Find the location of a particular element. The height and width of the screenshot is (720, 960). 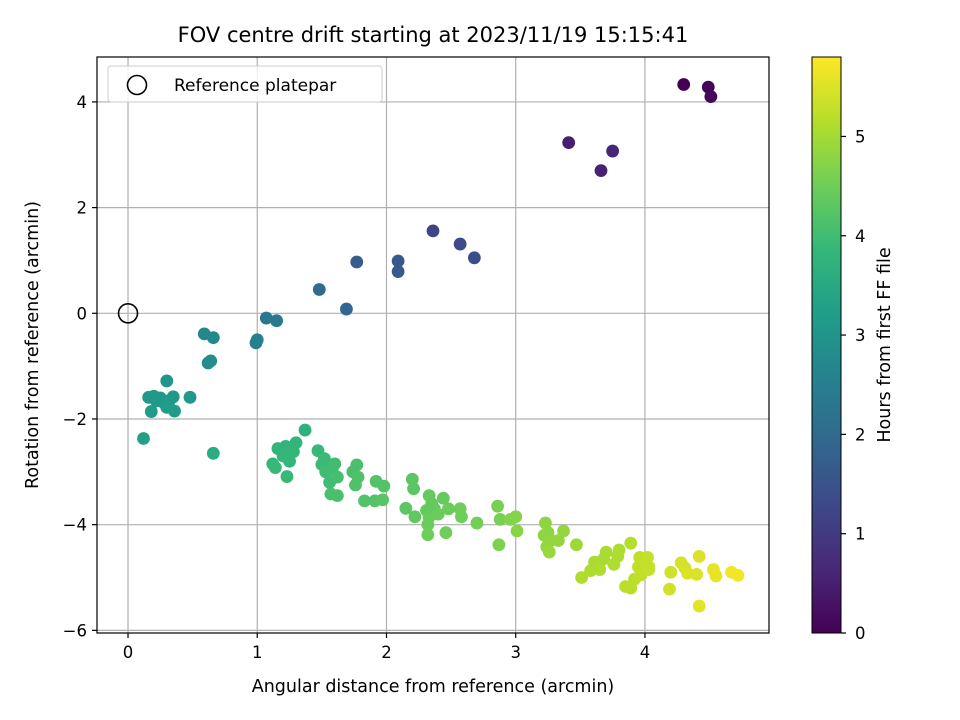

colorbar: 0 1 2 3 4 5 Hours from first FF file is located at coordinates (853, 349).